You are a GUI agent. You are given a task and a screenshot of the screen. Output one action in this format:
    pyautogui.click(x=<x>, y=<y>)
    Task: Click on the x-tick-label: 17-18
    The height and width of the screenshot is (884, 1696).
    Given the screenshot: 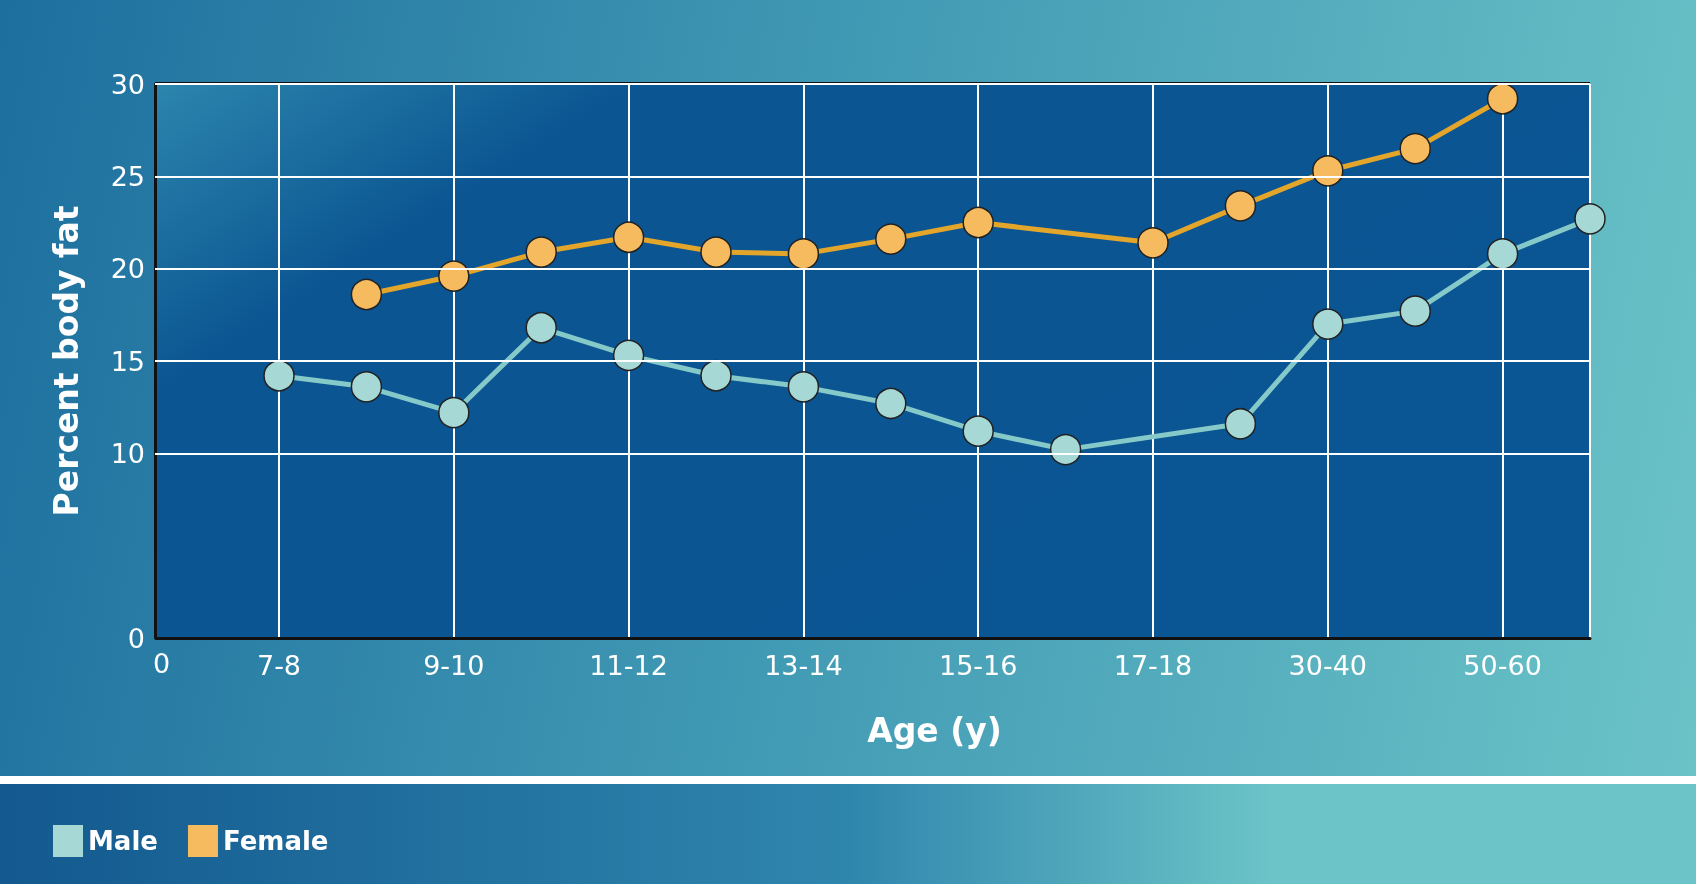 What is the action you would take?
    pyautogui.click(x=1153, y=665)
    